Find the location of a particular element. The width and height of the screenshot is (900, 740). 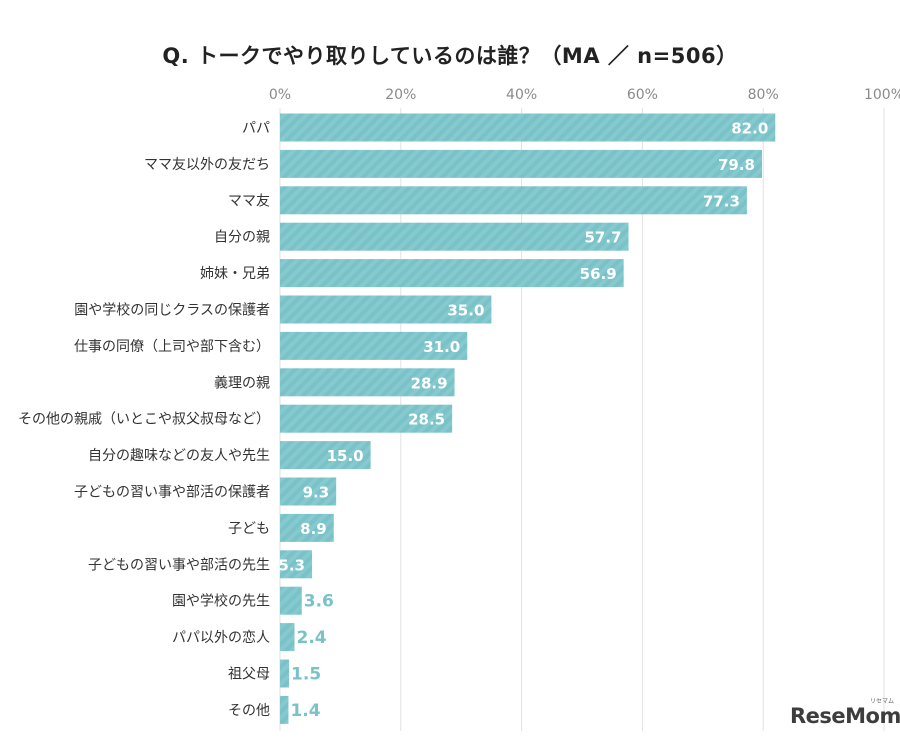

data-label: 57.7 is located at coordinates (602, 238).